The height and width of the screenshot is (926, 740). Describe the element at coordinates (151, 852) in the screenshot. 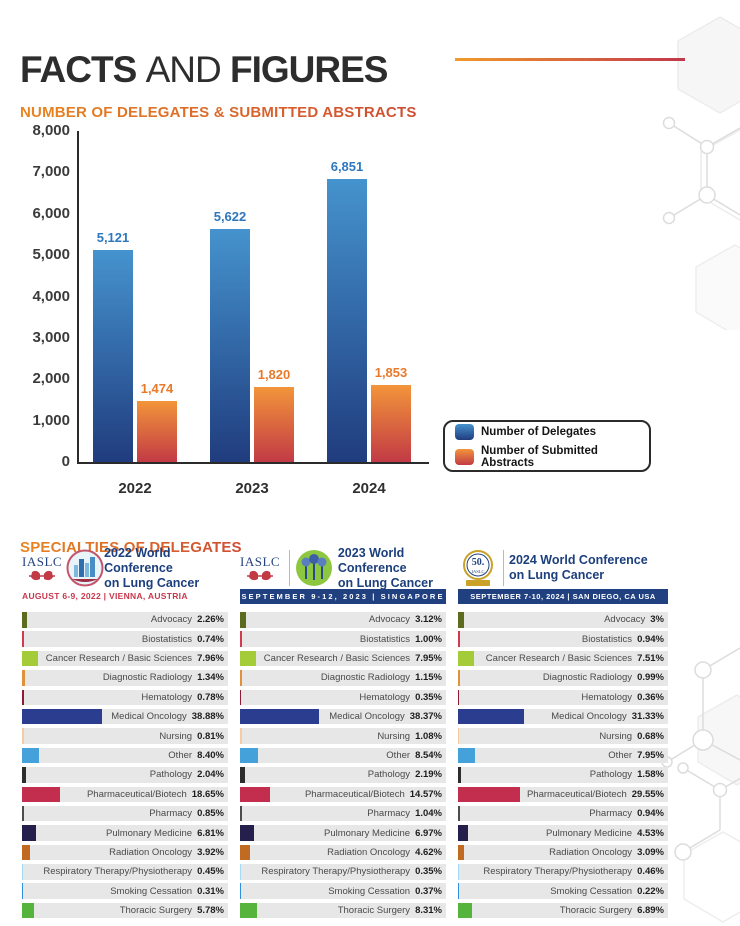

I see `specialty-name-label: Radiation Oncology` at that location.